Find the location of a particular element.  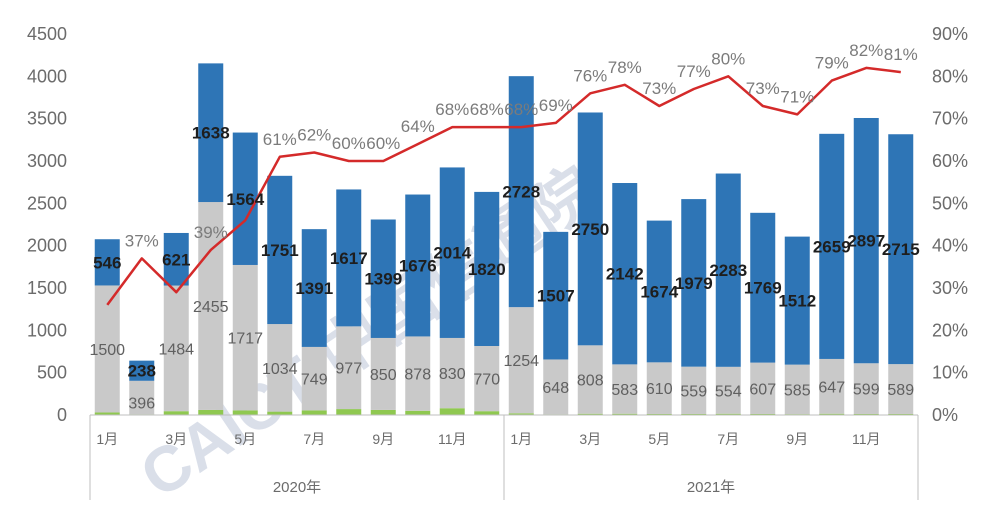

share-value-label: 71% is located at coordinates (797, 96).